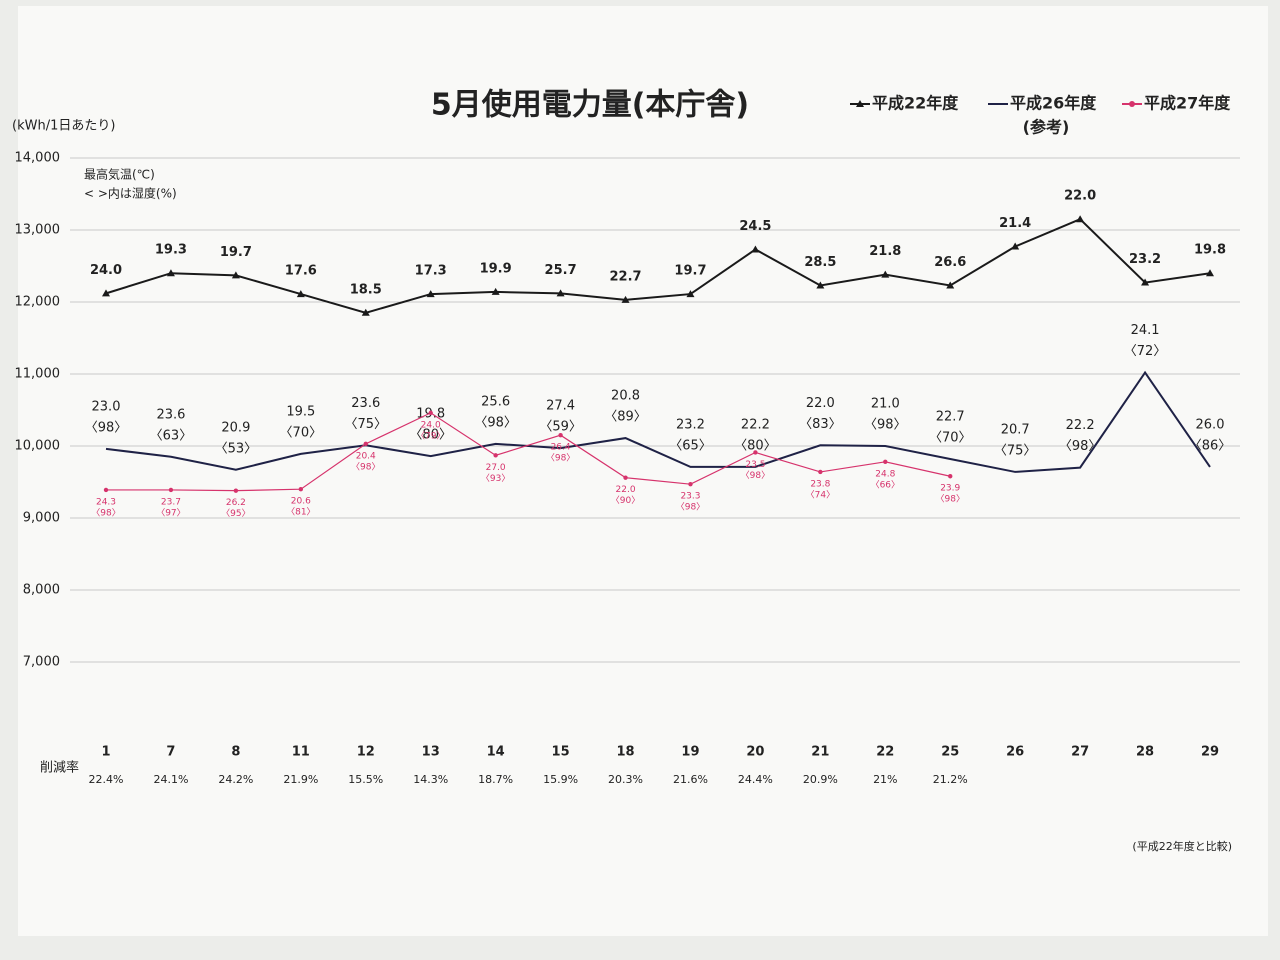 This screenshot has height=960, width=1280. I want to click on reduction-rate: 18.7%, so click(495, 779).